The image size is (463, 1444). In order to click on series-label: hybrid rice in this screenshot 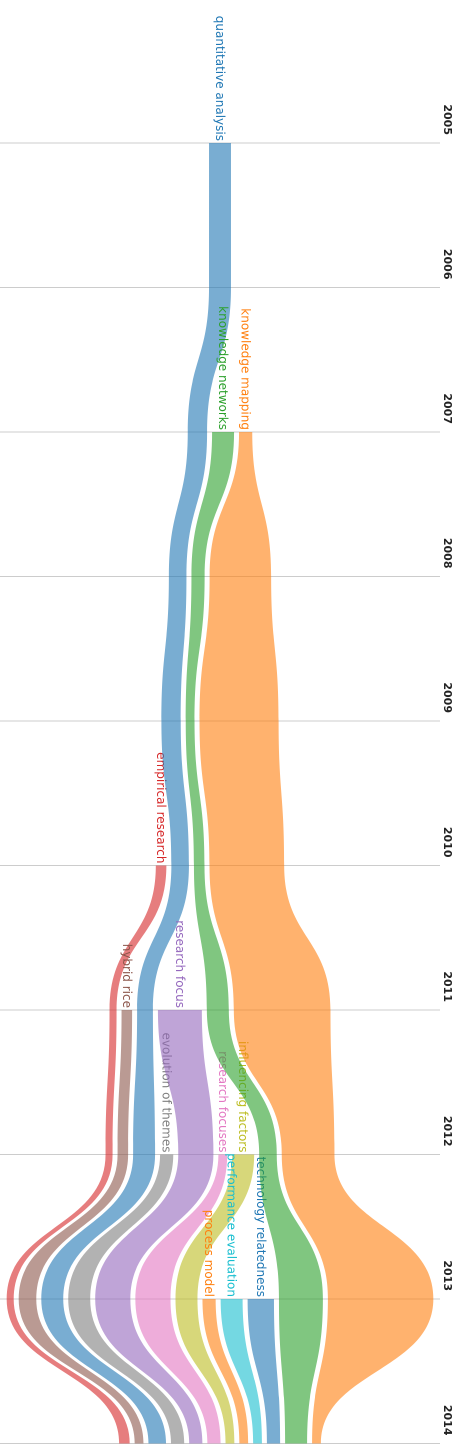, I will do `click(127, 976)`.